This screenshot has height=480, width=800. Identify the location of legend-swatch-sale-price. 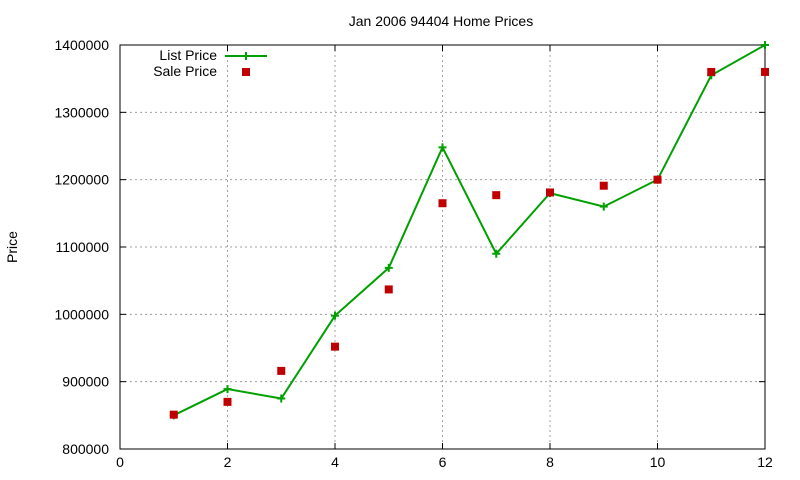
(246, 72).